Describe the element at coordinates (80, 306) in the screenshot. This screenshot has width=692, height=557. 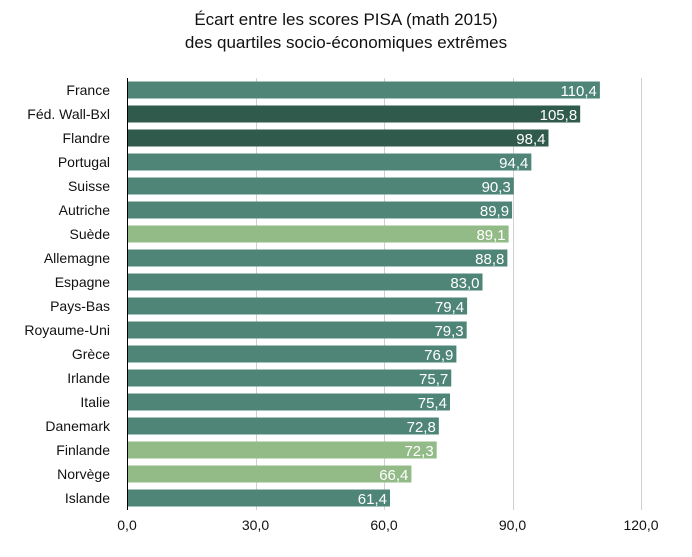
I see `category-label: Pays-Bas` at that location.